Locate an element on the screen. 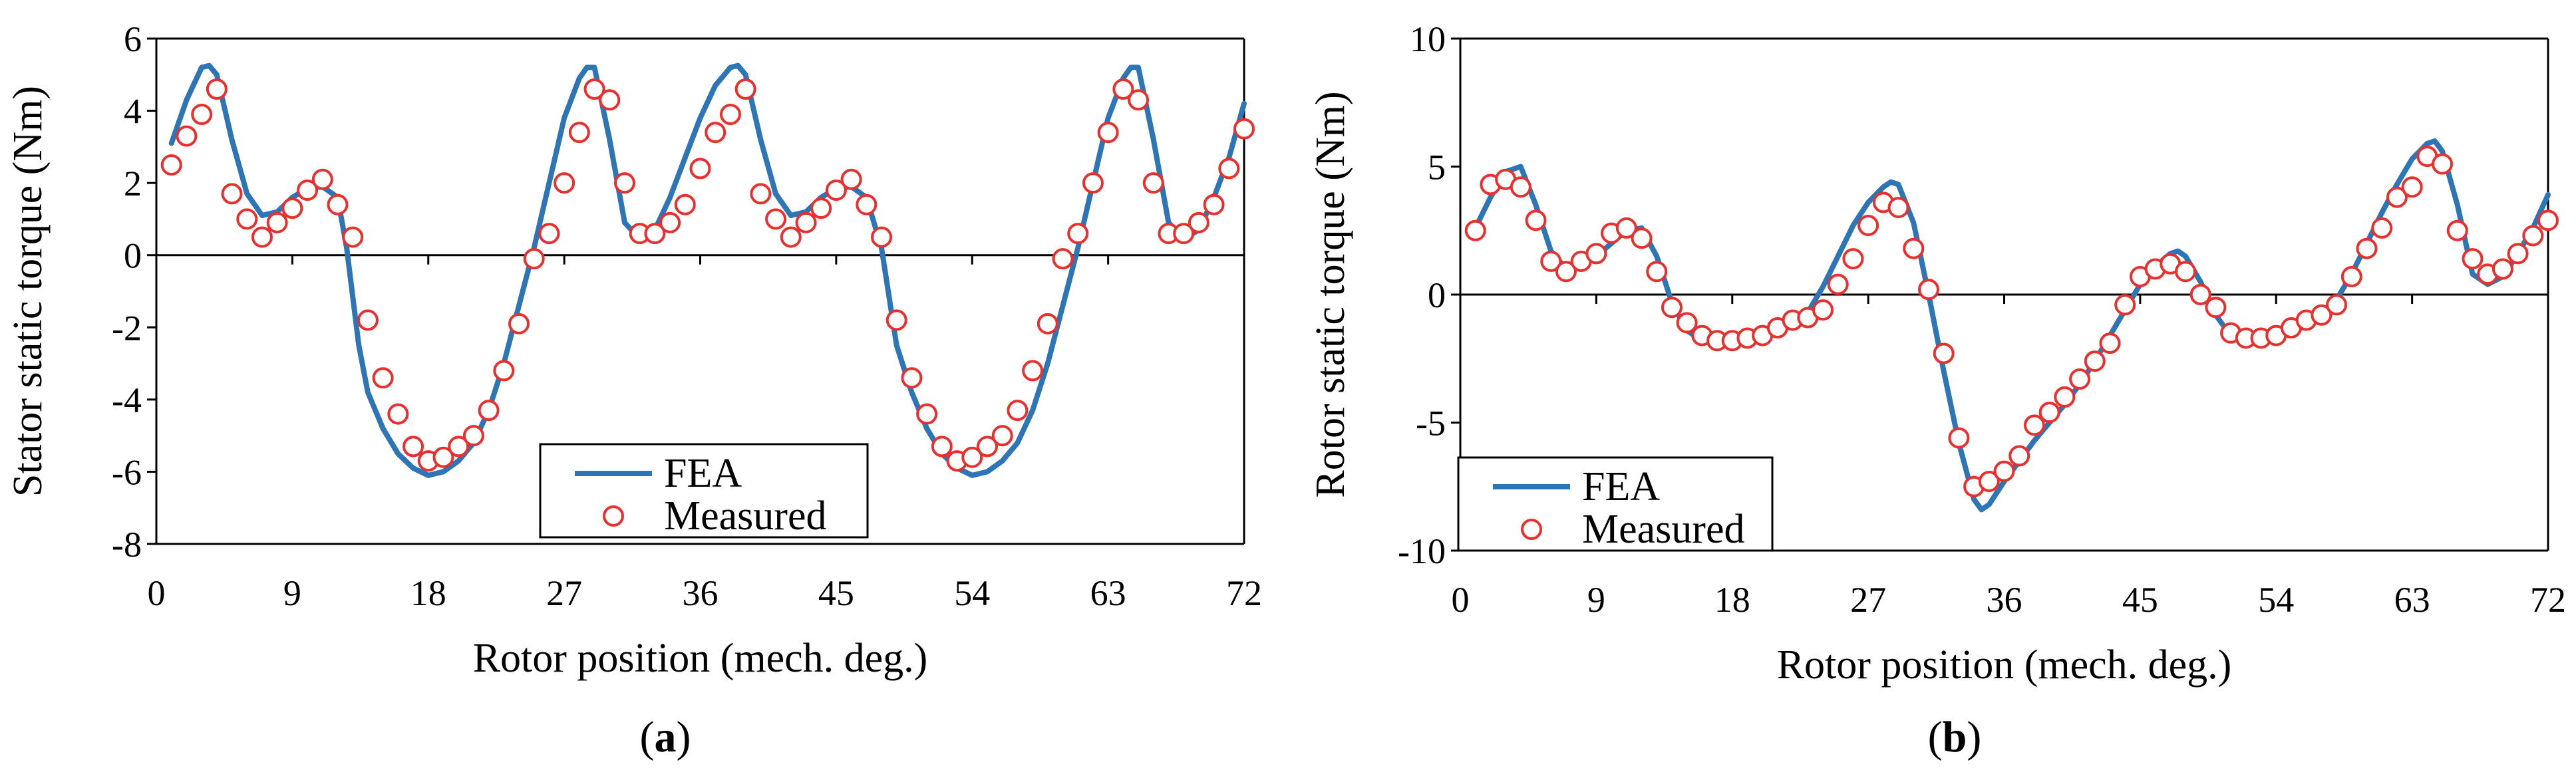 The width and height of the screenshot is (2576, 778). x-tick-label: 0 is located at coordinates (157, 593).